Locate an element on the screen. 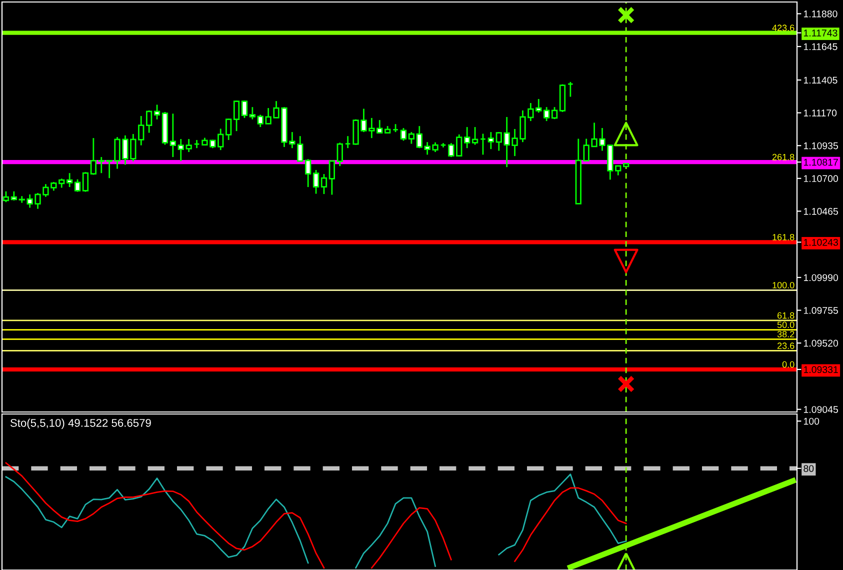  y-tick-label: 100 is located at coordinates (812, 421).